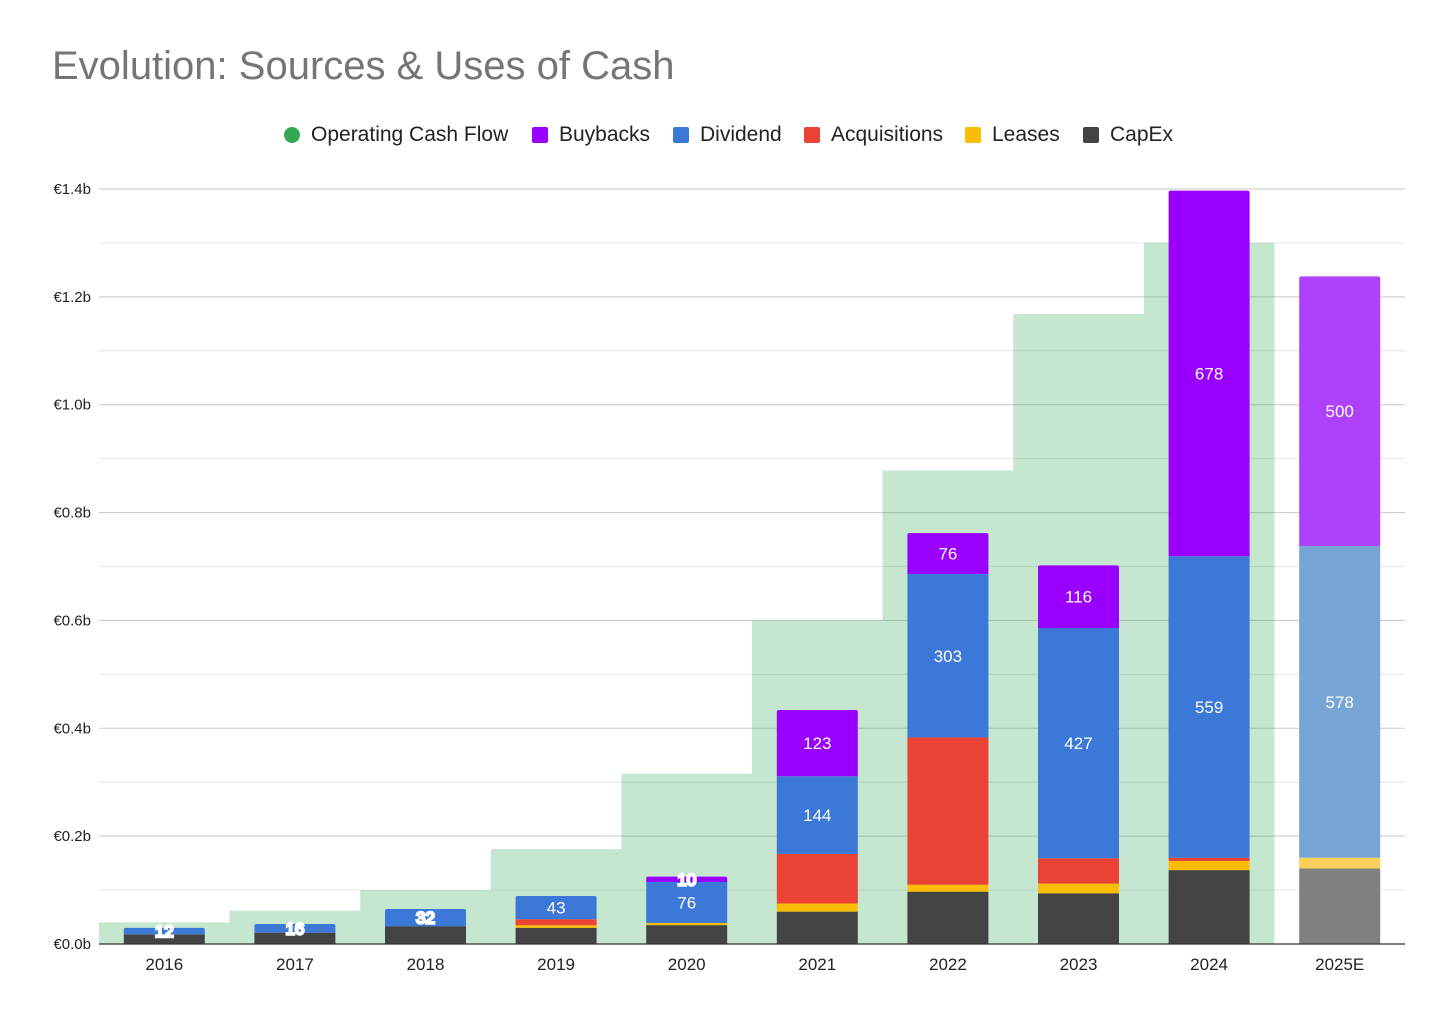  I want to click on legend-swatch-dividend, so click(681, 135).